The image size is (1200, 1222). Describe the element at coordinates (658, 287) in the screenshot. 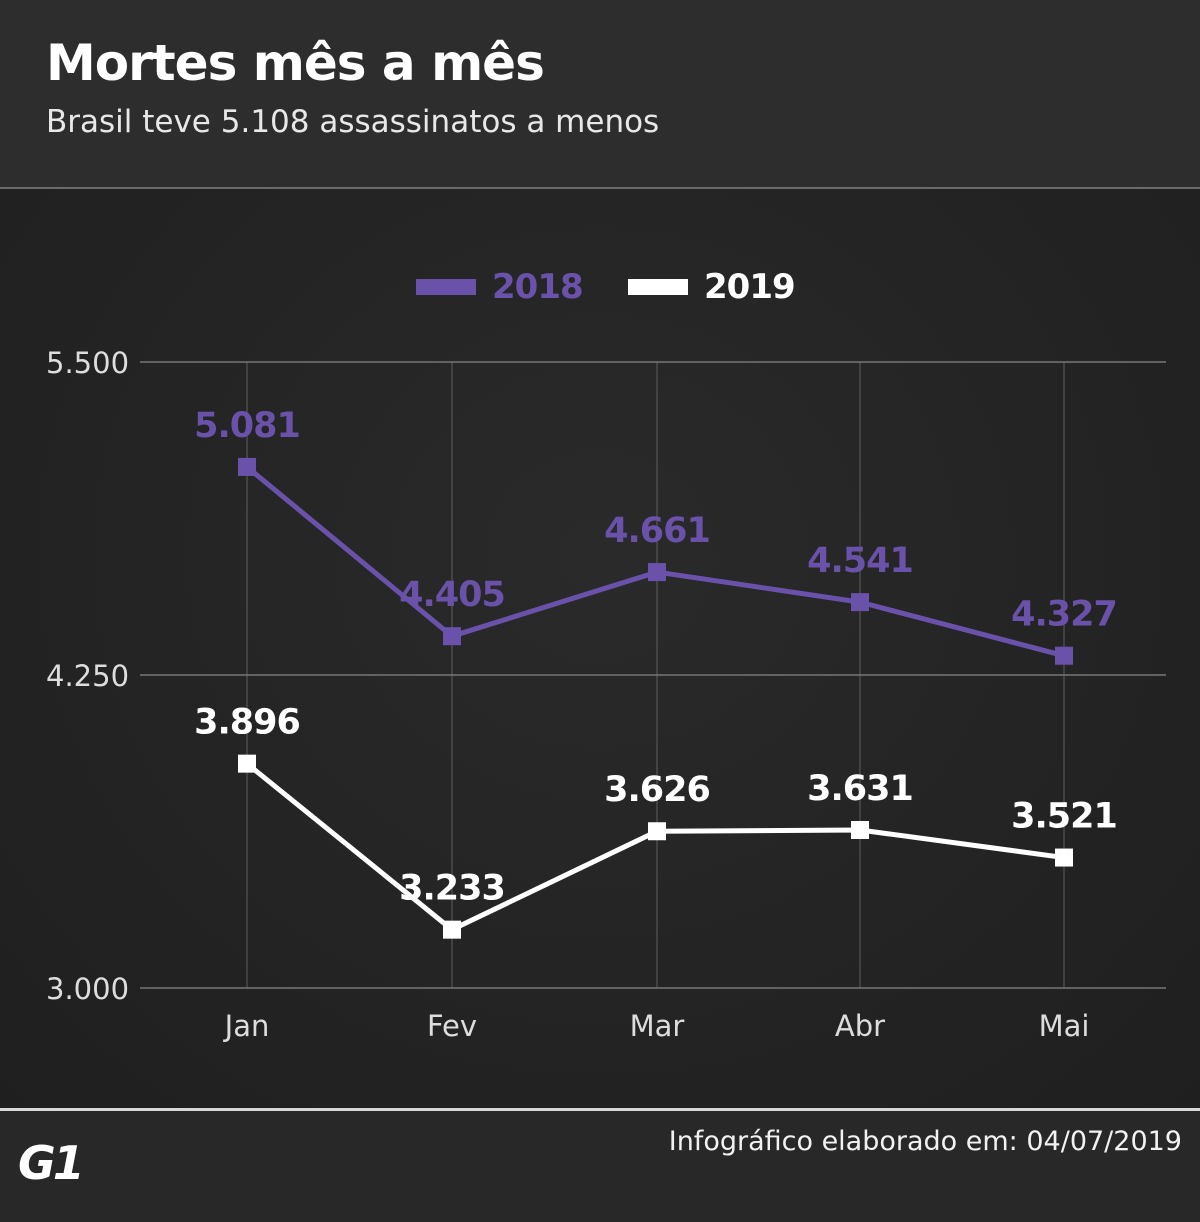

I see `legend-swatch-2019` at that location.